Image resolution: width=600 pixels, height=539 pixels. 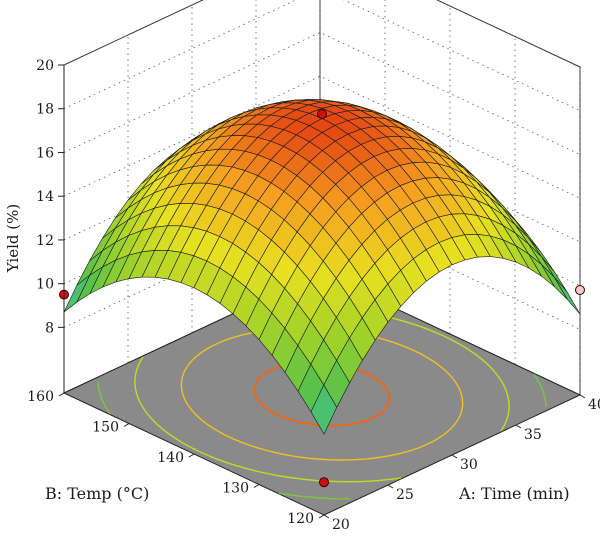 What do you see at coordinates (533, 435) in the screenshot?
I see `x-tick-label: 35` at bounding box center [533, 435].